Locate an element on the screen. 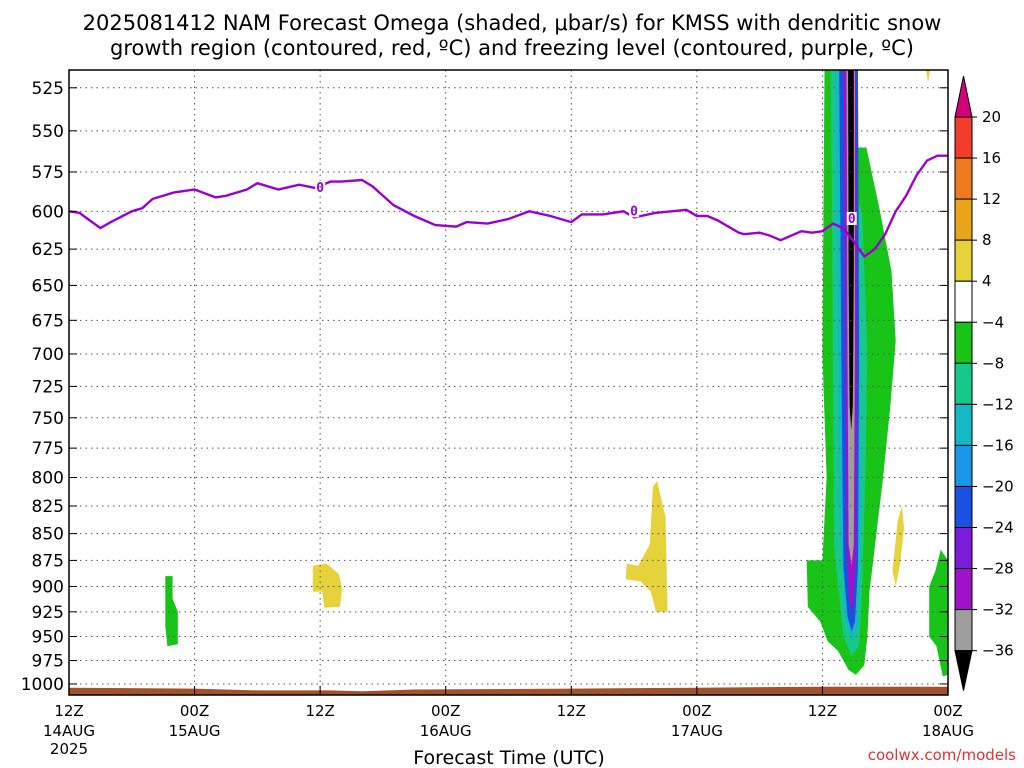 The height and width of the screenshot is (768, 1024). y-tick-label: 800 is located at coordinates (48, 479).